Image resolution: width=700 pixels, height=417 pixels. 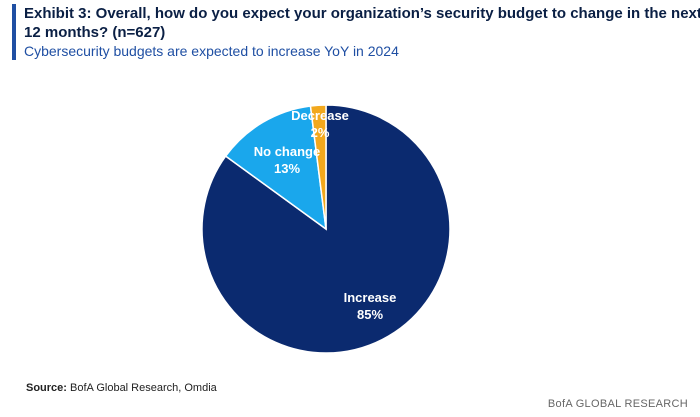 What do you see at coordinates (370, 297) in the screenshot?
I see `slice-label-increase: Increase` at bounding box center [370, 297].